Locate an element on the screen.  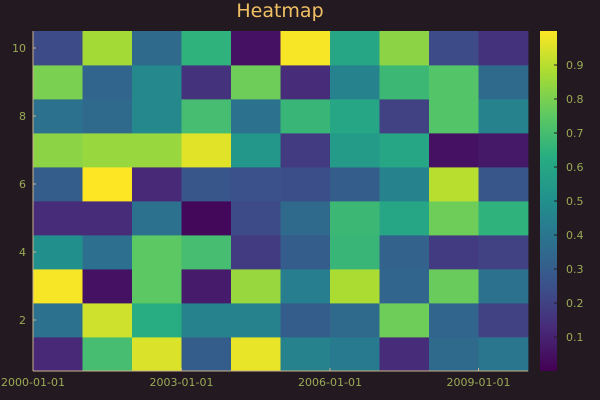
colorbar-tick-label: 0.5 is located at coordinates (575, 201).